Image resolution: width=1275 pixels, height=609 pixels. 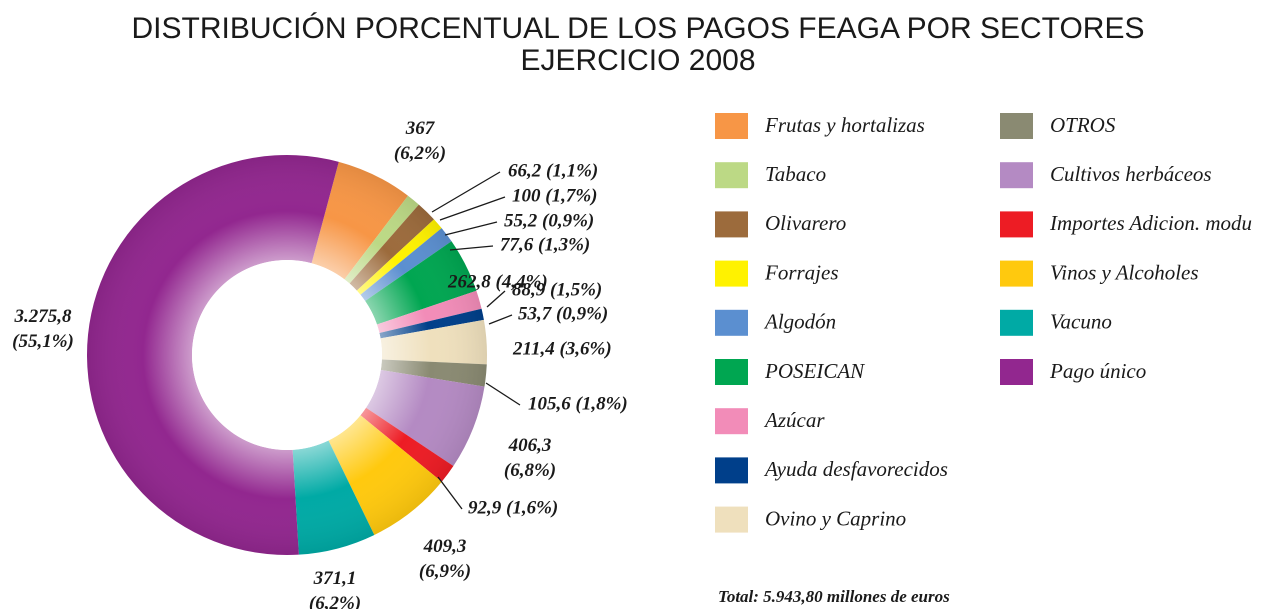 I want to click on legend-label: Importes Adicion. modu, so click(x=1150, y=223).